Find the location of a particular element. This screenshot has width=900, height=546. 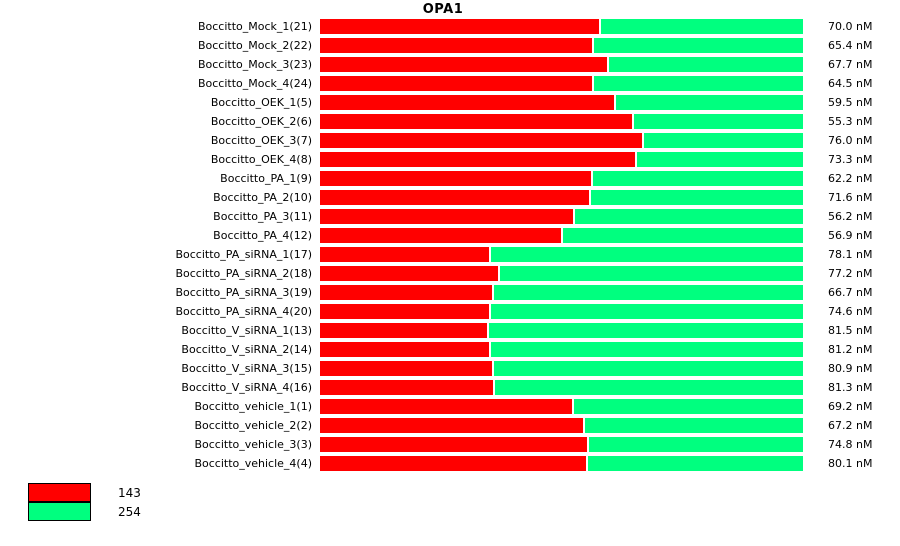

chart-row: Boccitto_PA_1(9) 62.2 nM is located at coordinates (450, 178).